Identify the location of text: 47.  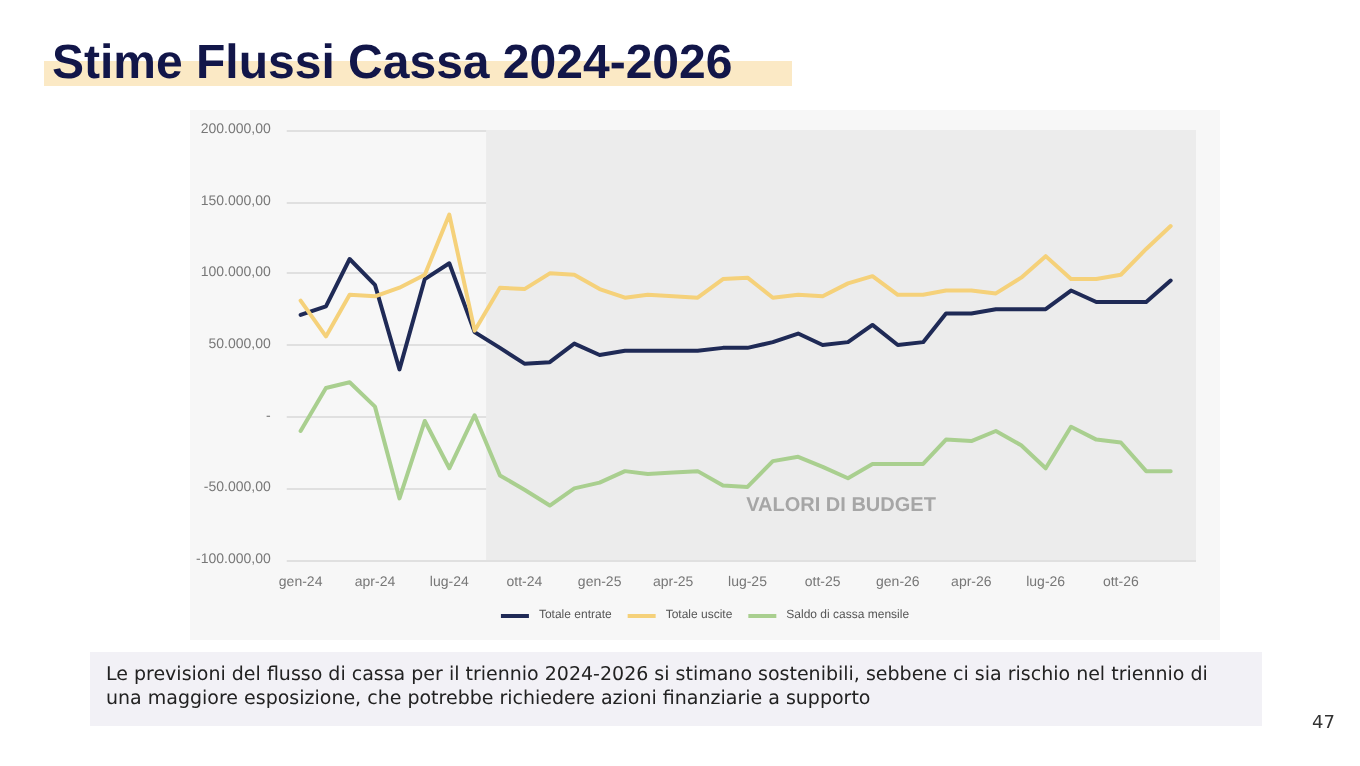
(1323, 724).